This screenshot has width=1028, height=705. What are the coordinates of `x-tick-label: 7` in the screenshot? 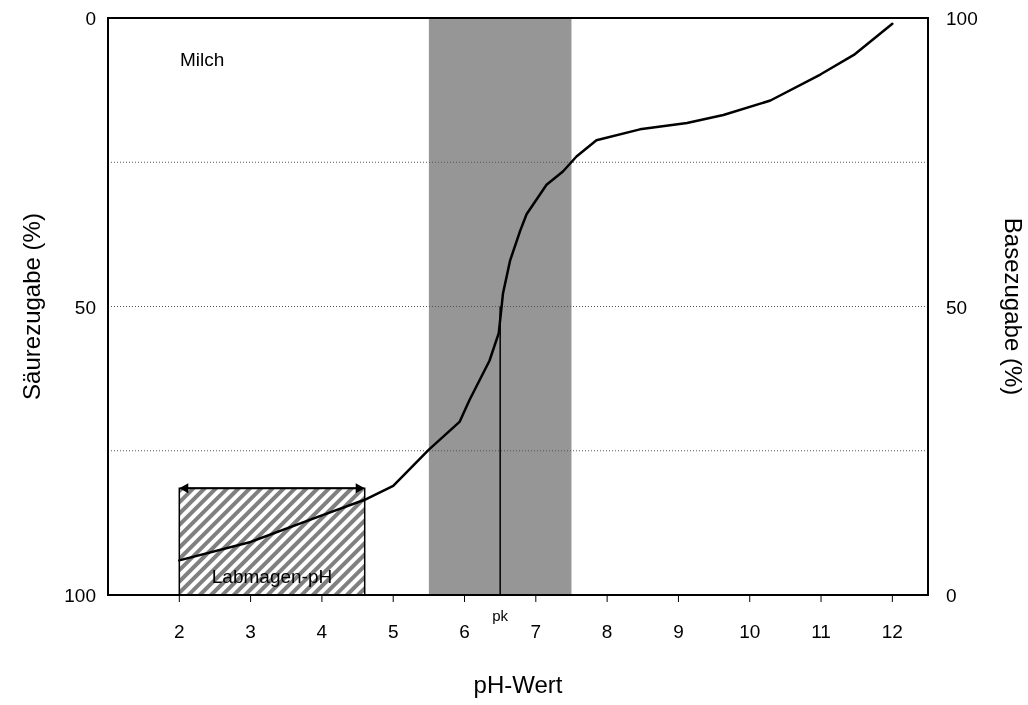 It's located at (536, 631).